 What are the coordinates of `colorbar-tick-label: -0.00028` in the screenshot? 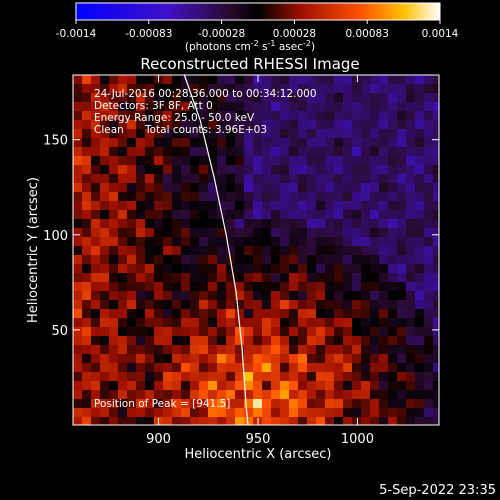 It's located at (221, 34).